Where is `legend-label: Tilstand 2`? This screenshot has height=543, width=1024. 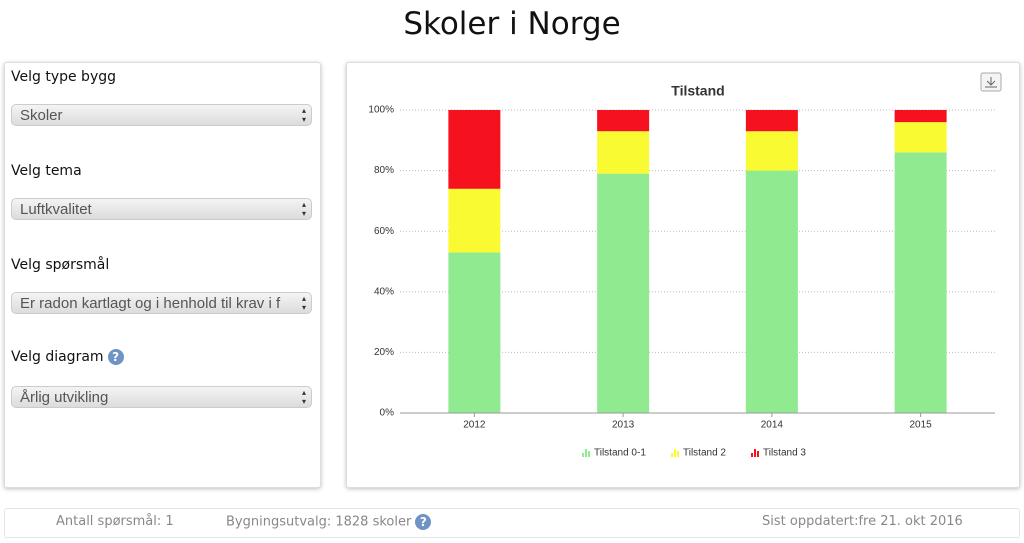 legend-label: Tilstand 2 is located at coordinates (704, 453).